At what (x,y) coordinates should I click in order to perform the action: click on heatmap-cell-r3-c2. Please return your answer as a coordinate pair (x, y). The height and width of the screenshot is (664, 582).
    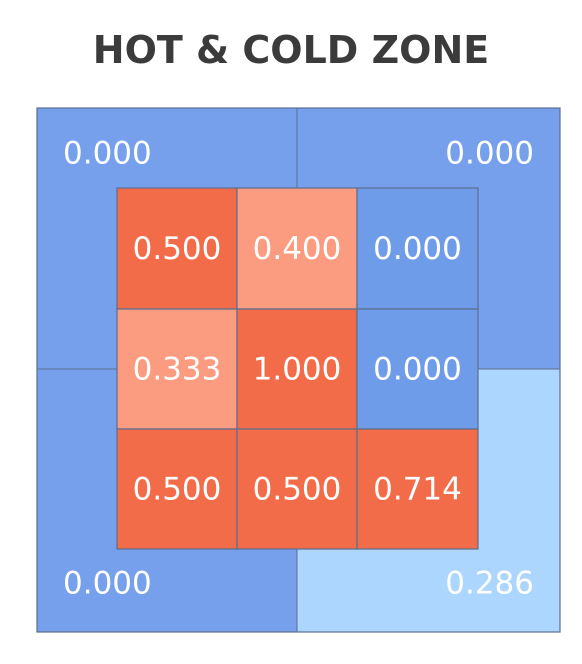
    Looking at the image, I should click on (297, 489).